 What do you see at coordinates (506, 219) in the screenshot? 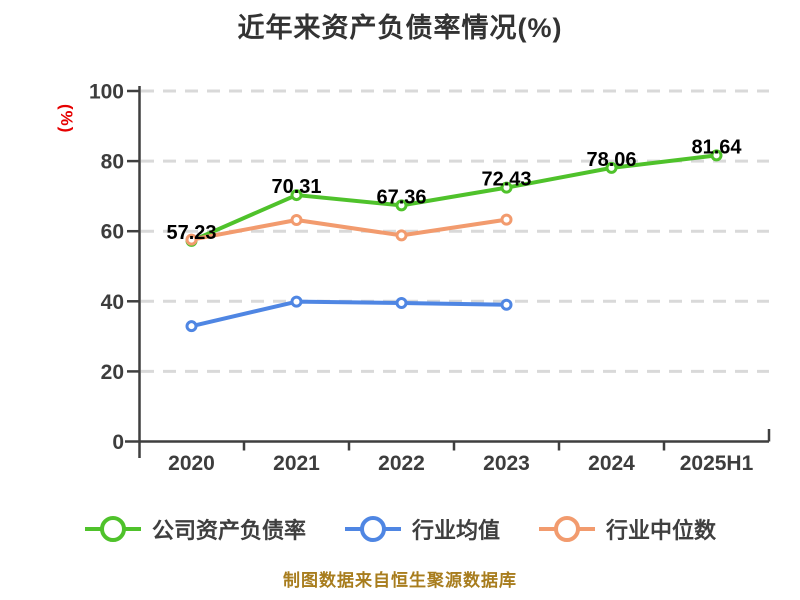
I see `data-point-industry-median-2023` at bounding box center [506, 219].